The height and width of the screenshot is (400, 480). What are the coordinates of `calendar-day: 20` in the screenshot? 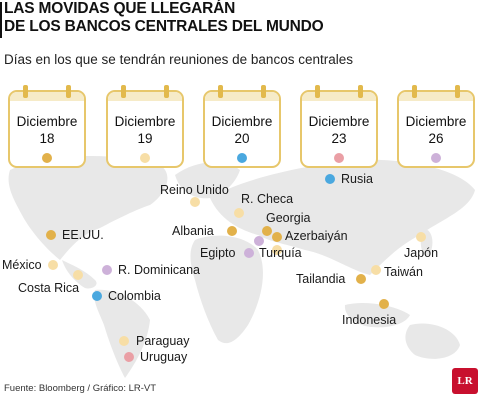 It's located at (242, 138).